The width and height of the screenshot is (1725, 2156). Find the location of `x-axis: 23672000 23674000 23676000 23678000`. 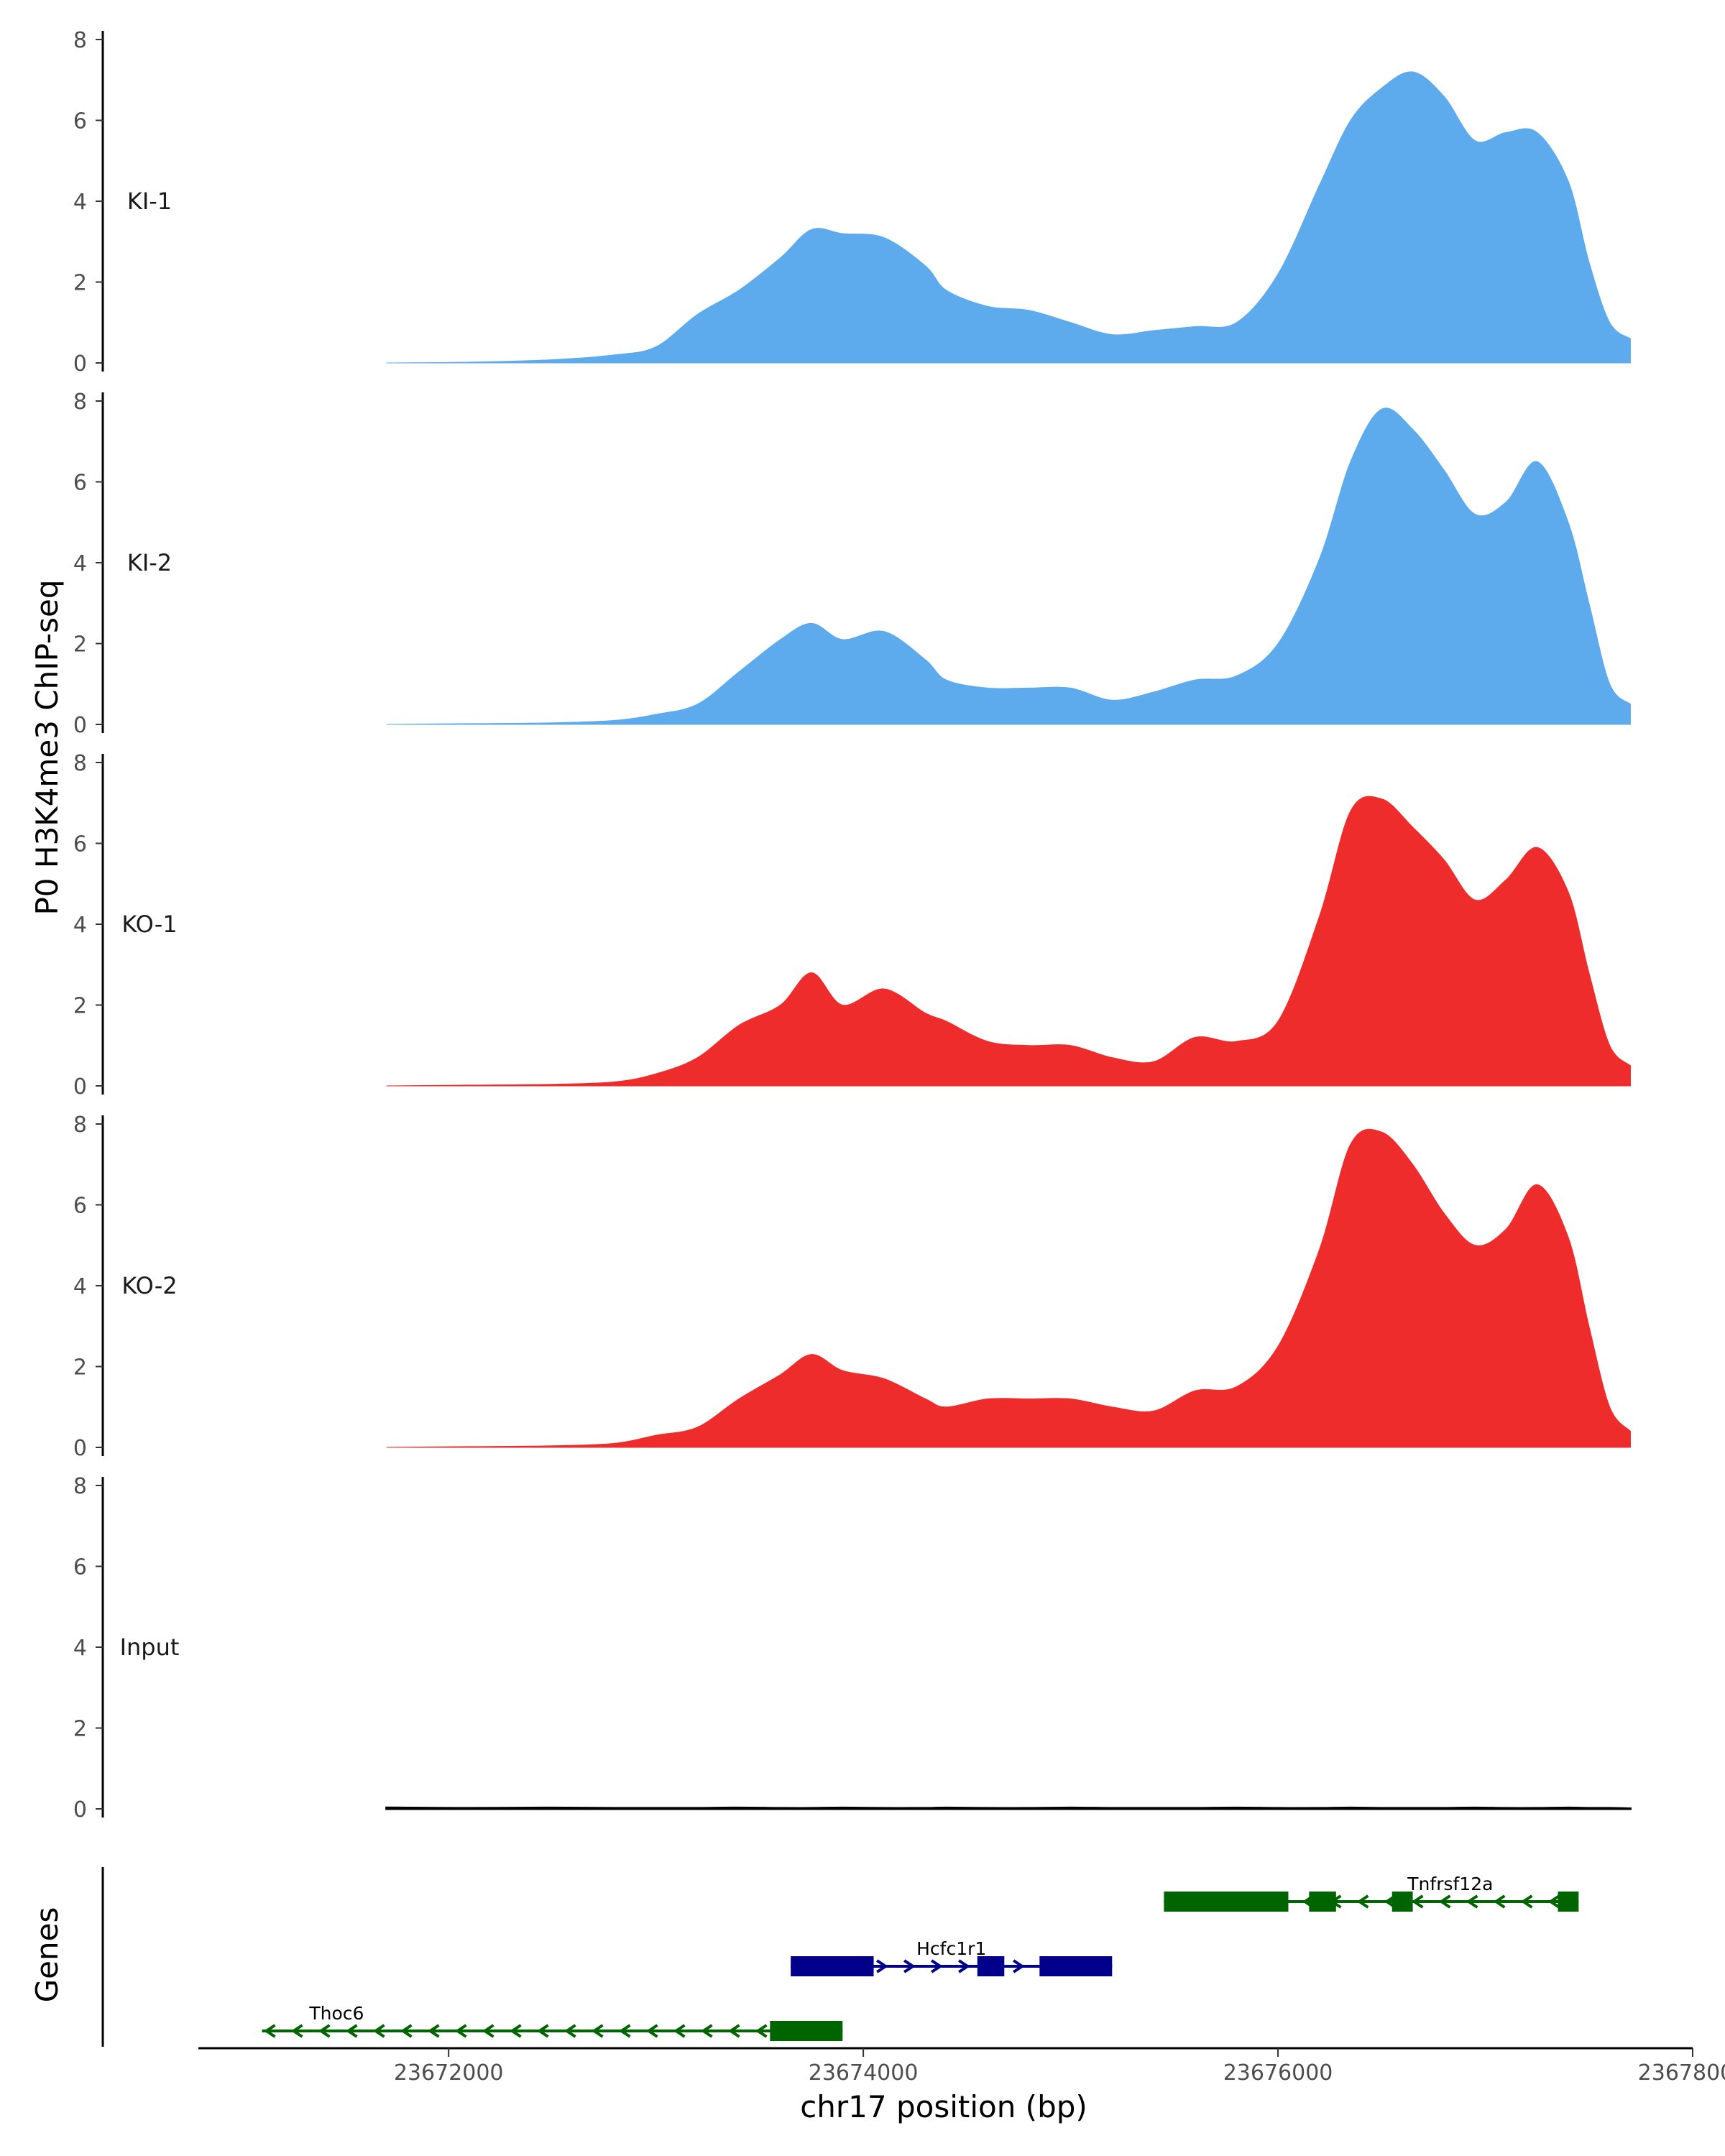

x-axis: 23672000 23674000 23676000 23678000 is located at coordinates (961, 2066).